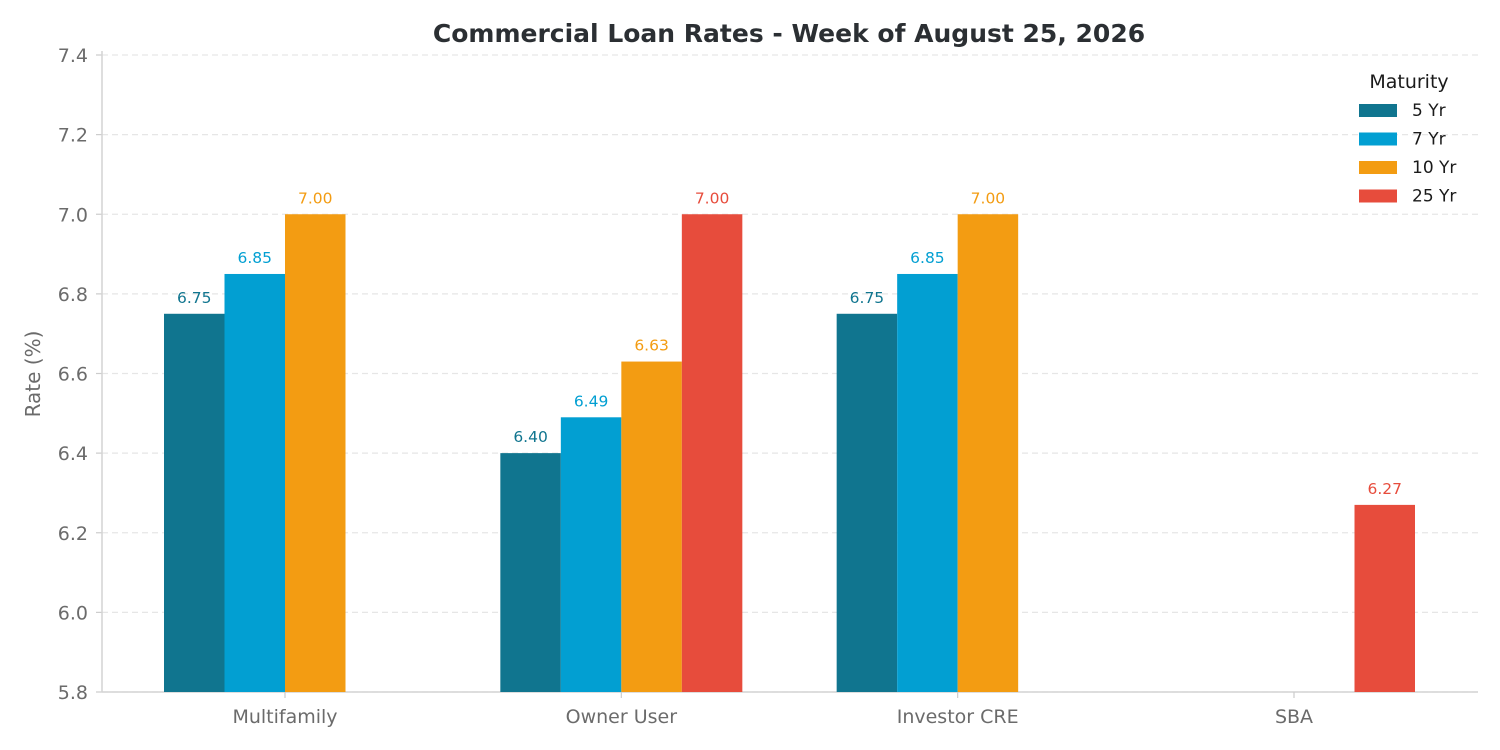  Describe the element at coordinates (73, 56) in the screenshot. I see `y-tick-label: 7.4` at that location.